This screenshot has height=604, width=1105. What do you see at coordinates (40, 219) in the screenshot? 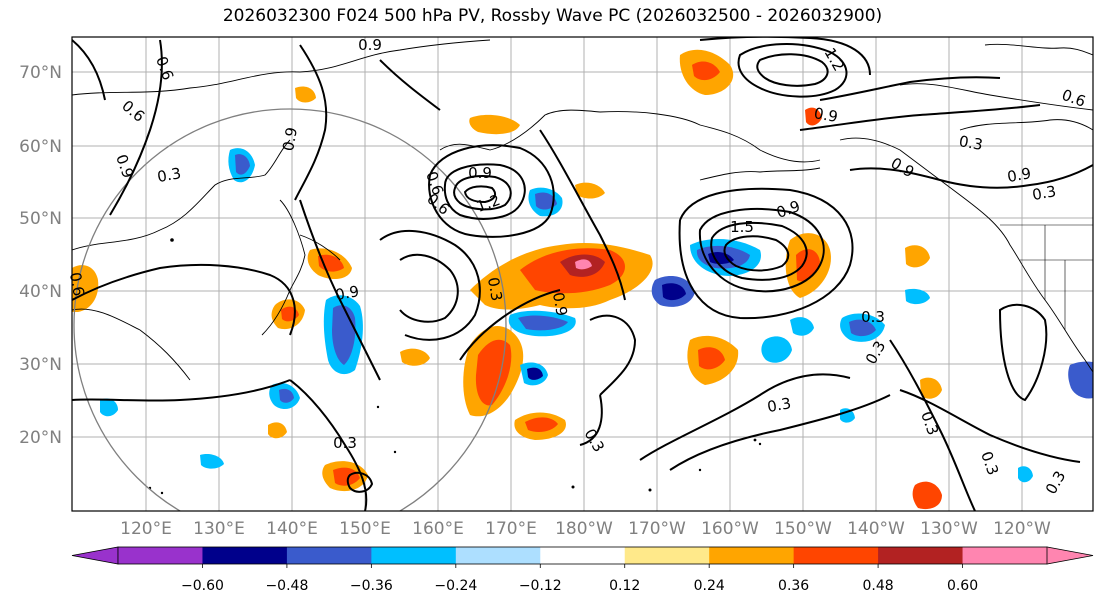
I see `latitude-label: 50°N` at bounding box center [40, 219].